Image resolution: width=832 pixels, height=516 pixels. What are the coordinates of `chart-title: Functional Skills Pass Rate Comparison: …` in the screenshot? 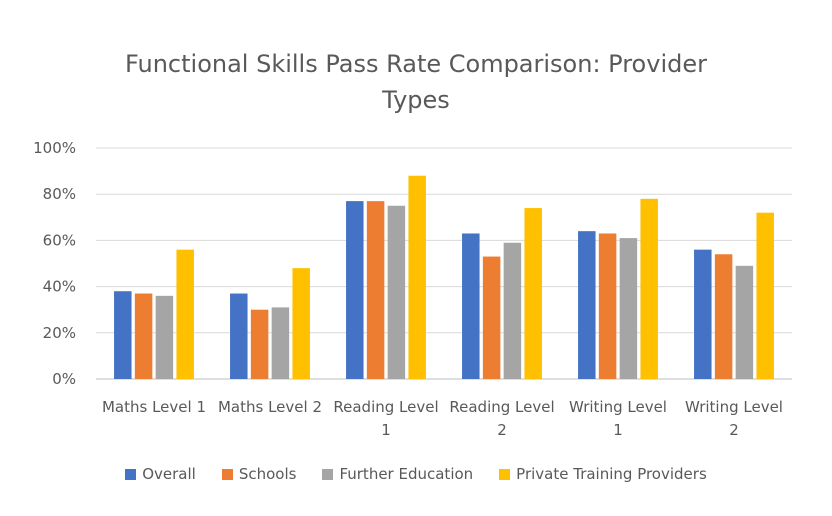 It's located at (416, 82).